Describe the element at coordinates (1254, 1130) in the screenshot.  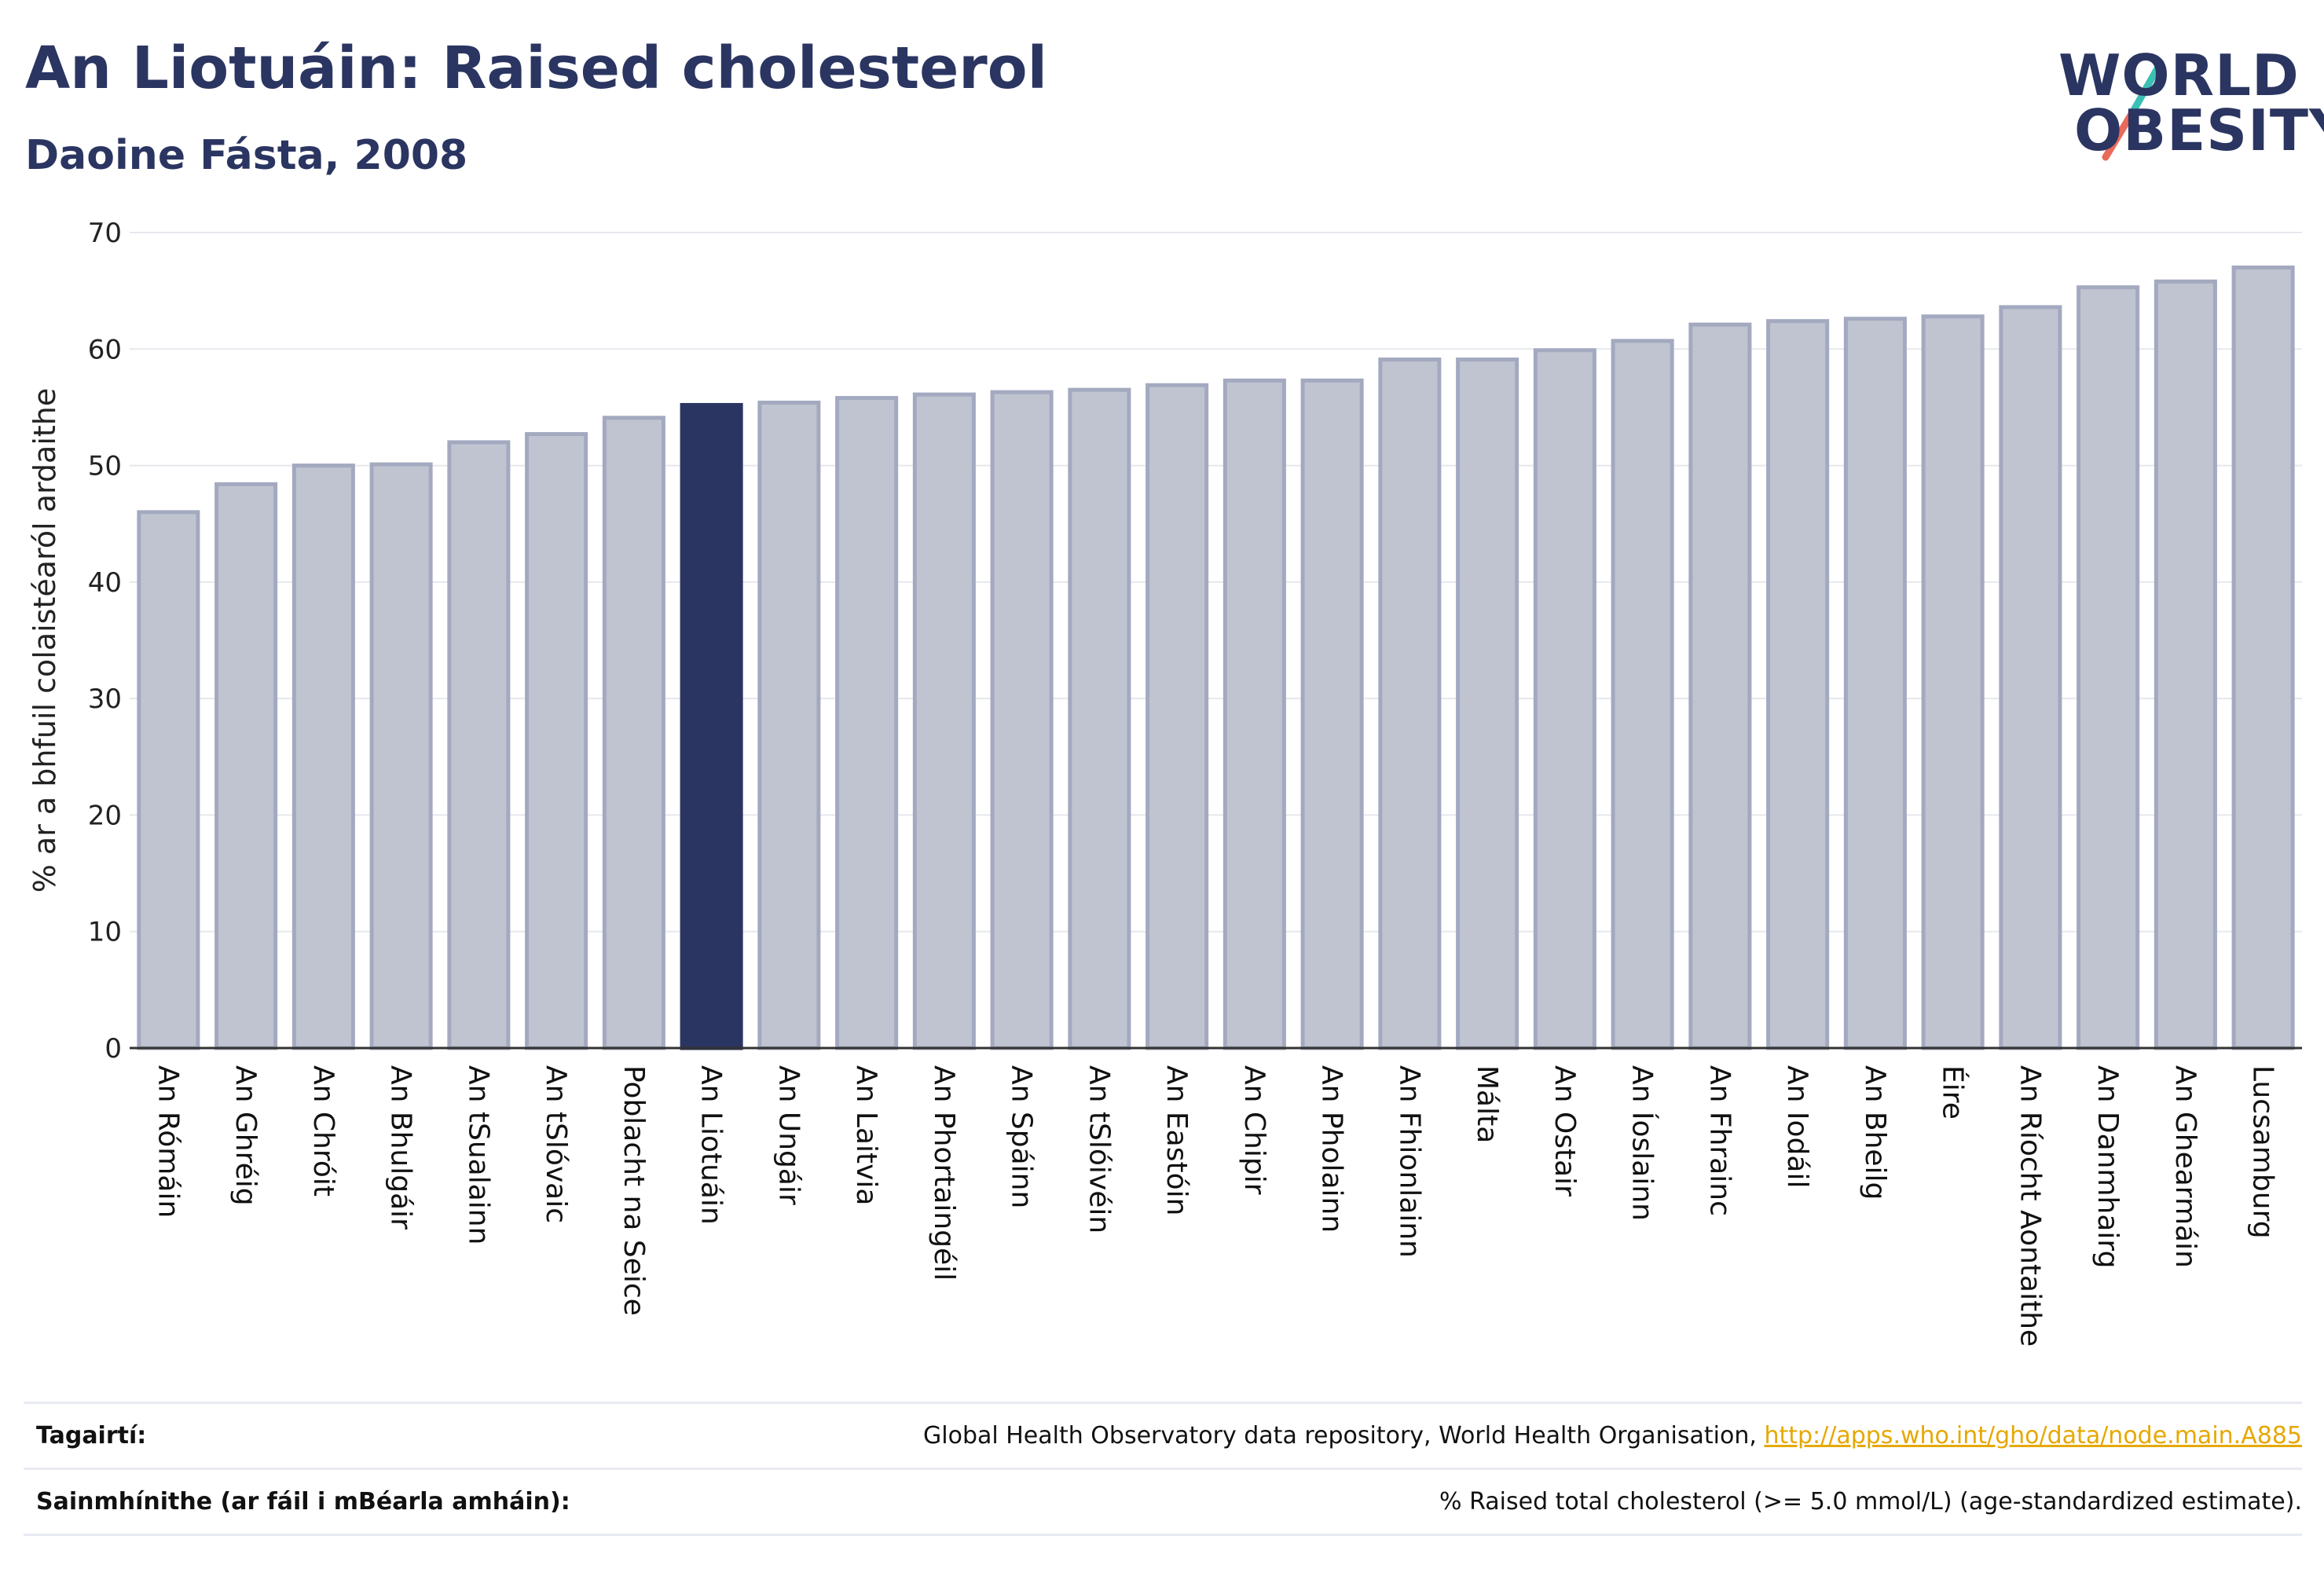
I see `x-tick-label: An Chipir` at that location.